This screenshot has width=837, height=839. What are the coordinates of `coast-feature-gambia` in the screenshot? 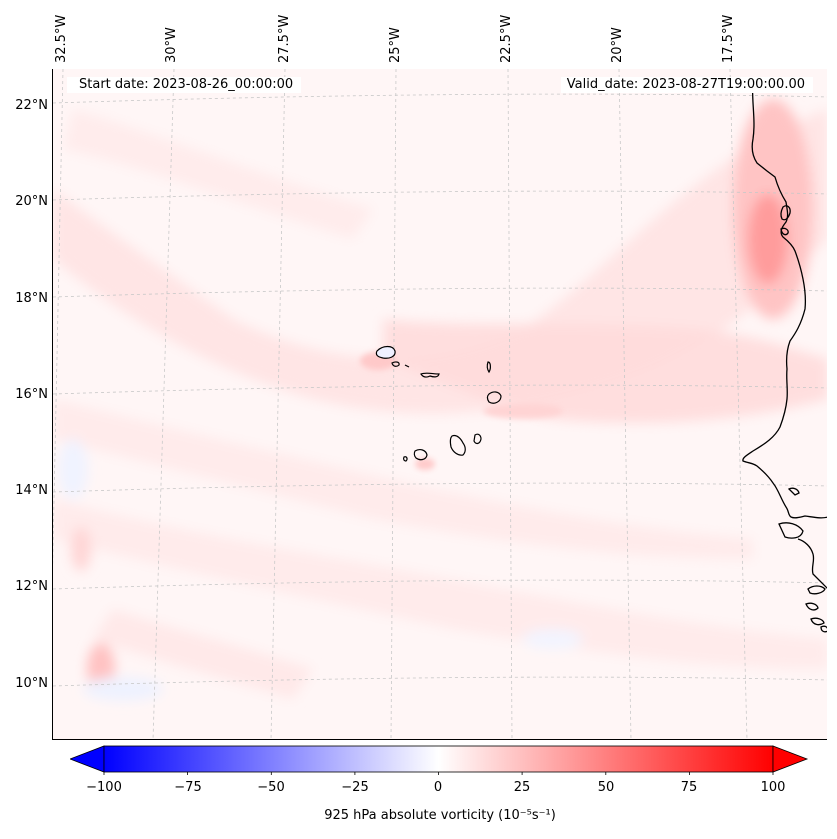 It's located at (791, 530).